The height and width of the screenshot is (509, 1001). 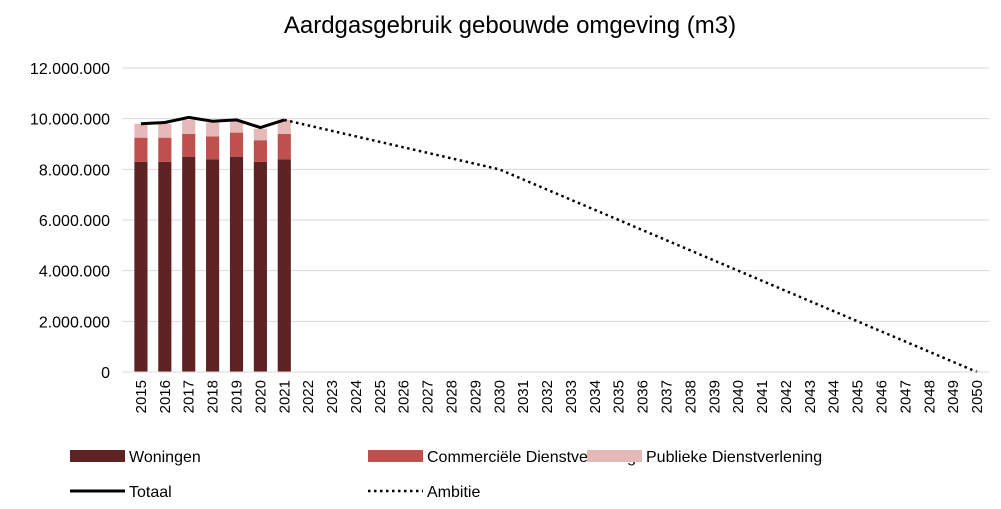 I want to click on x-tick-label: 2035, so click(x=619, y=396).